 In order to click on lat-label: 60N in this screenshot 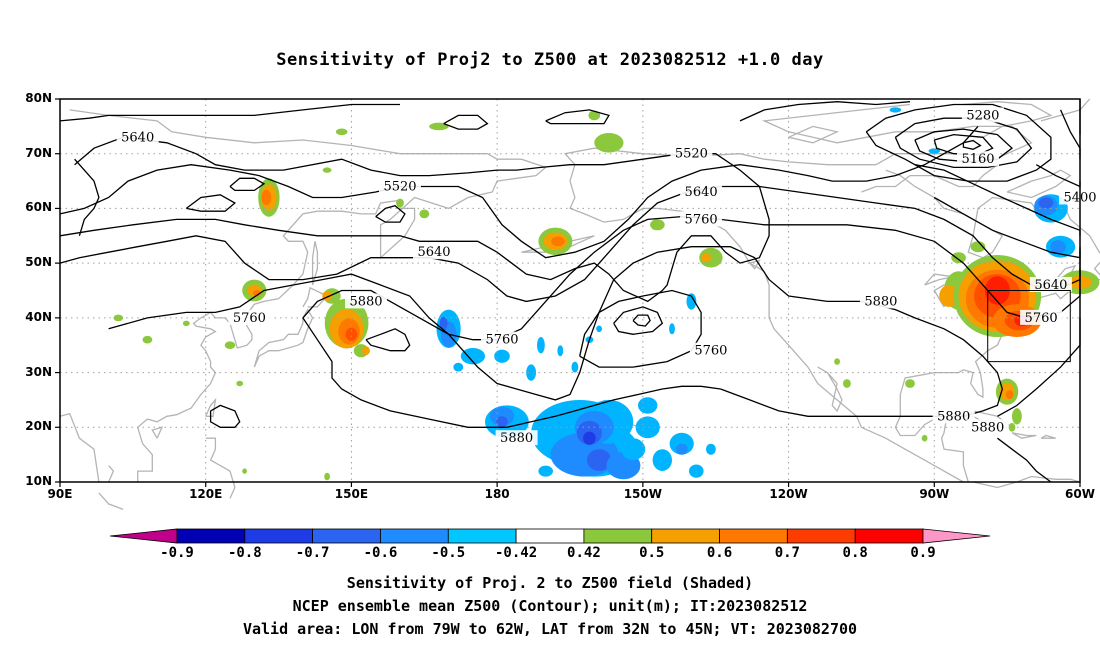, I will do `click(38, 207)`.